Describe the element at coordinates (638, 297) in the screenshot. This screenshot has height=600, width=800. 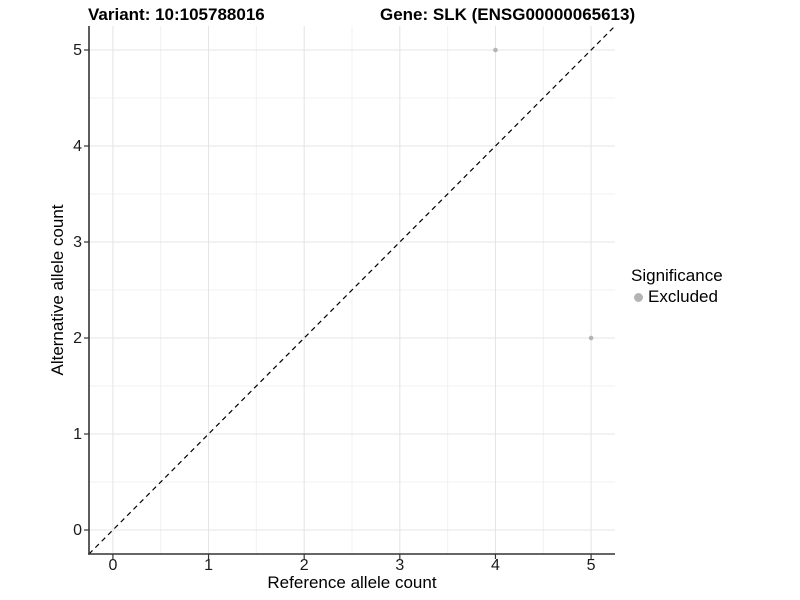
I see `circle-icon` at that location.